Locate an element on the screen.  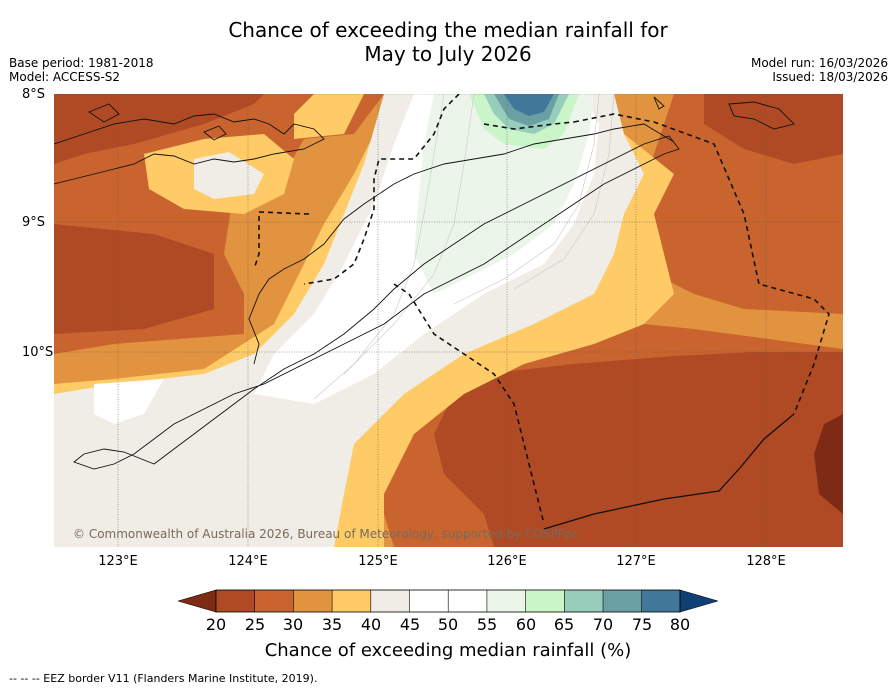
lat-label-9s: 9°S is located at coordinates (34, 222).